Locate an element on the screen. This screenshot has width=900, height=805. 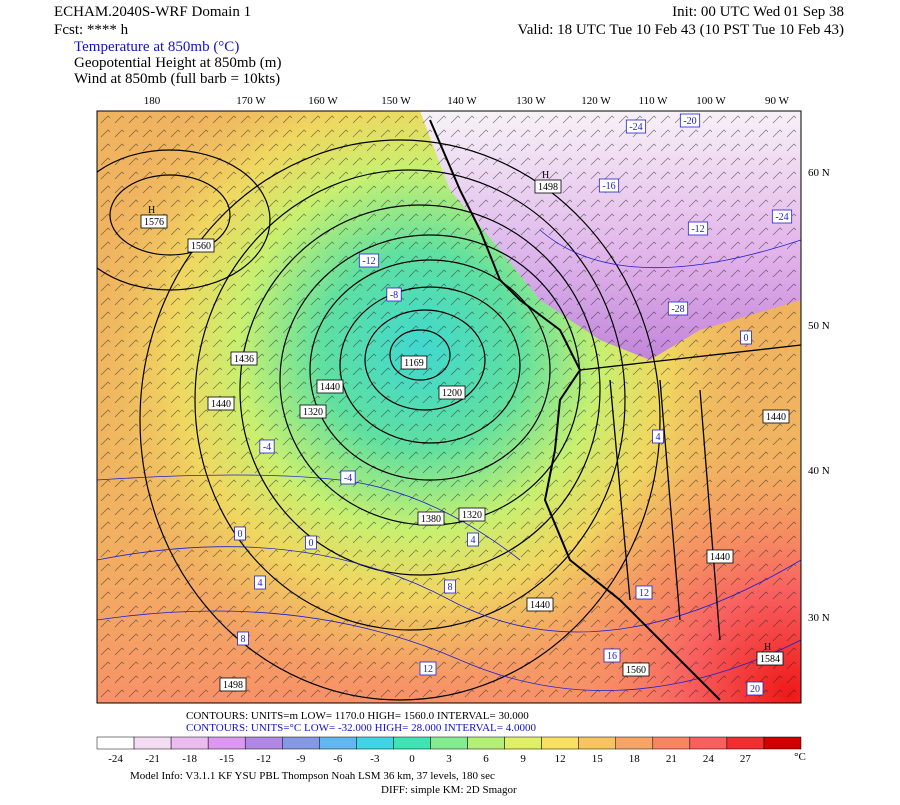
temperature-label: -8 is located at coordinates (394, 295).